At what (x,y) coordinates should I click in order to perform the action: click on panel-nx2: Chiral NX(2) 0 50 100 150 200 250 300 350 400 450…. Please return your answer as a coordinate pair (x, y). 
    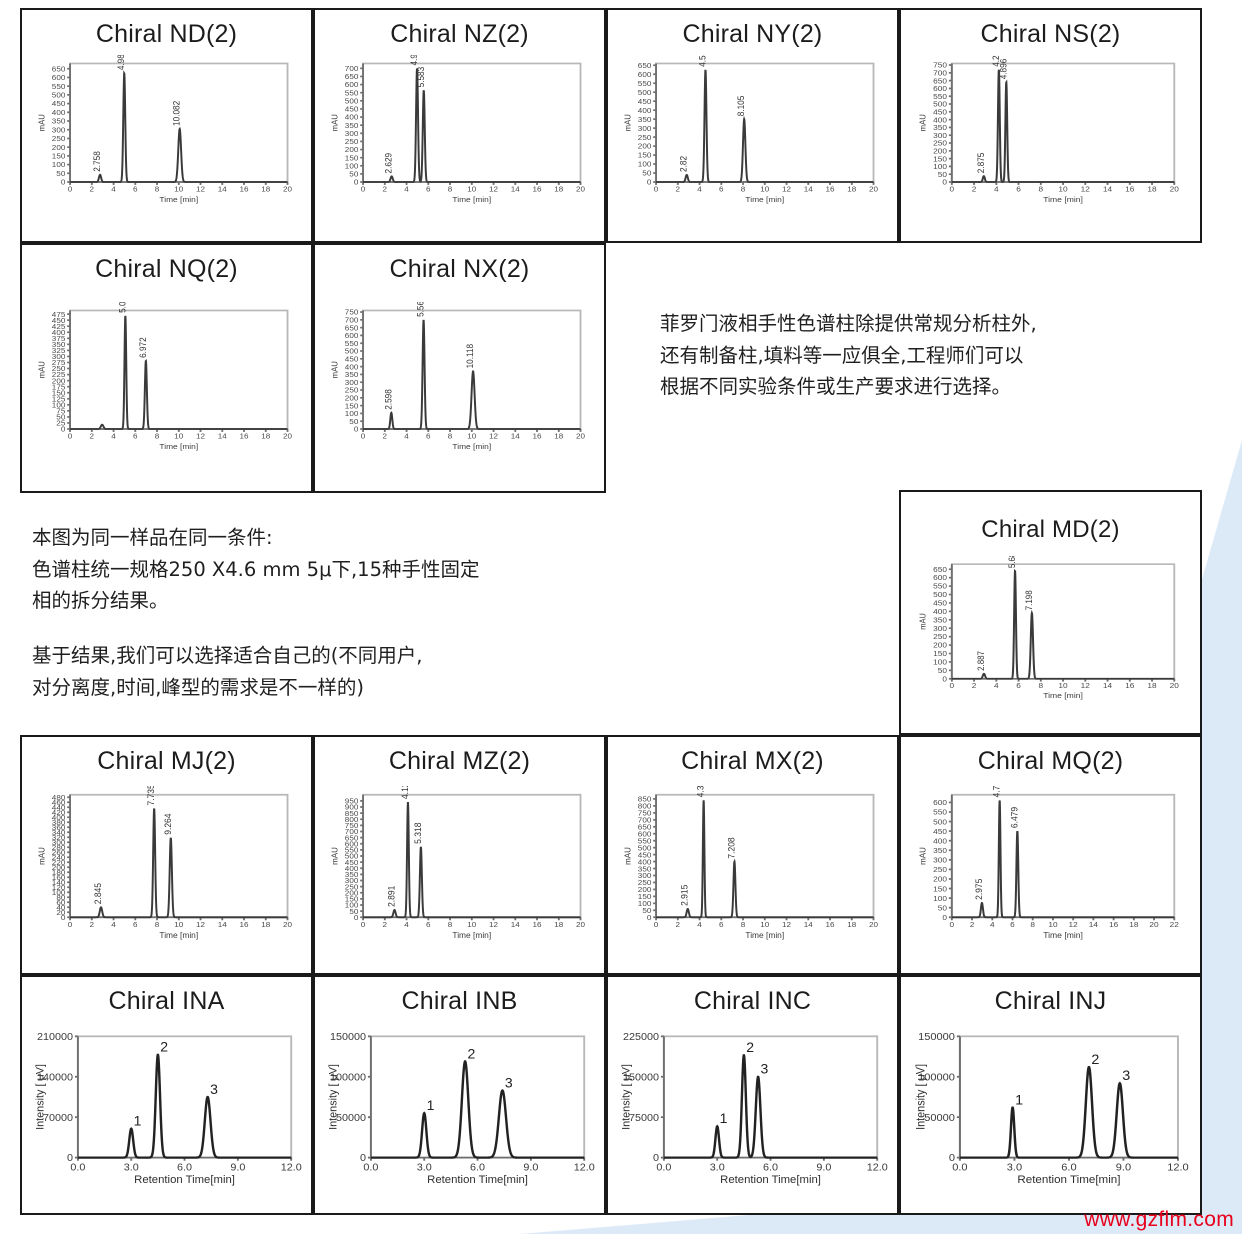
    Looking at the image, I should click on (459, 368).